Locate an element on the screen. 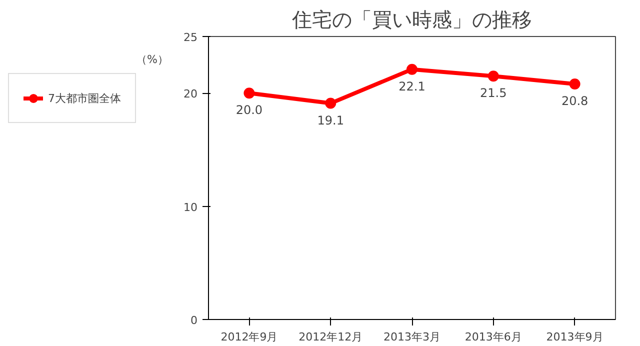 The width and height of the screenshot is (640, 346). text: 22.1 is located at coordinates (412, 86).